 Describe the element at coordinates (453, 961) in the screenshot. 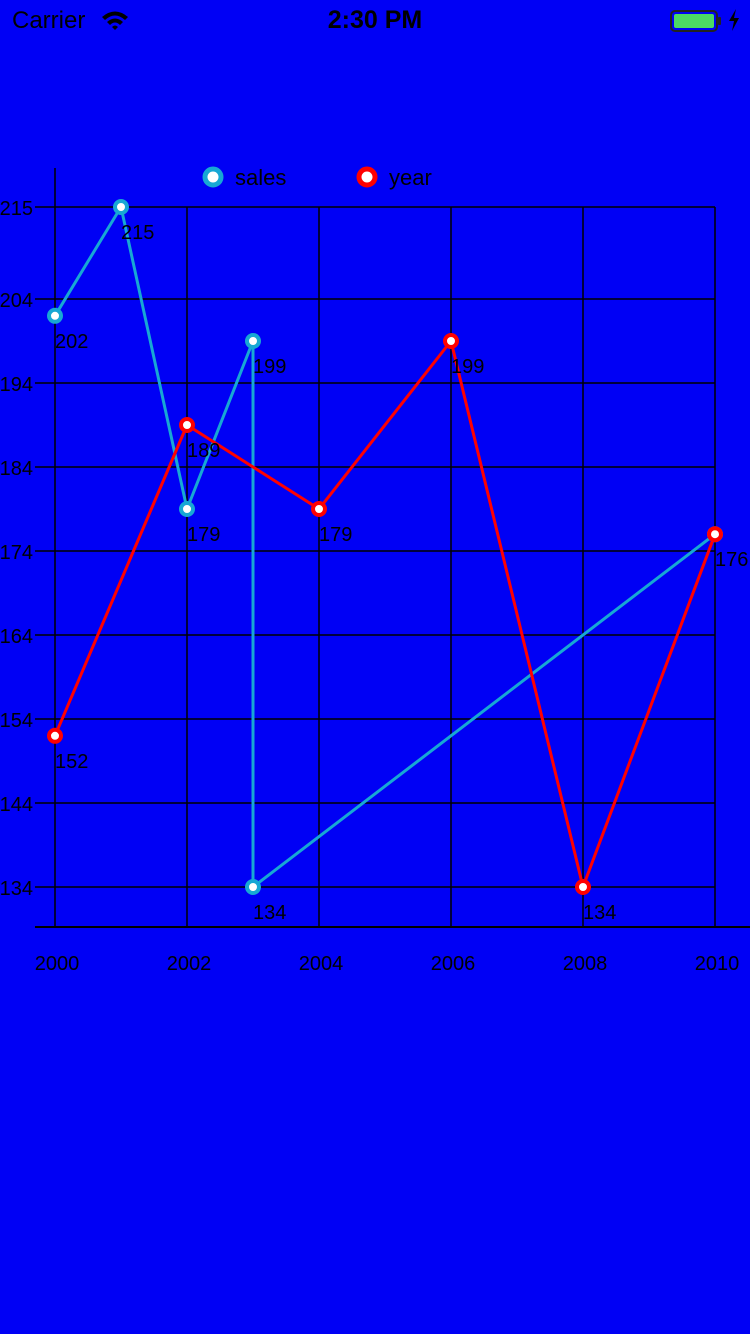

I see `x-tick-label: 2006` at that location.